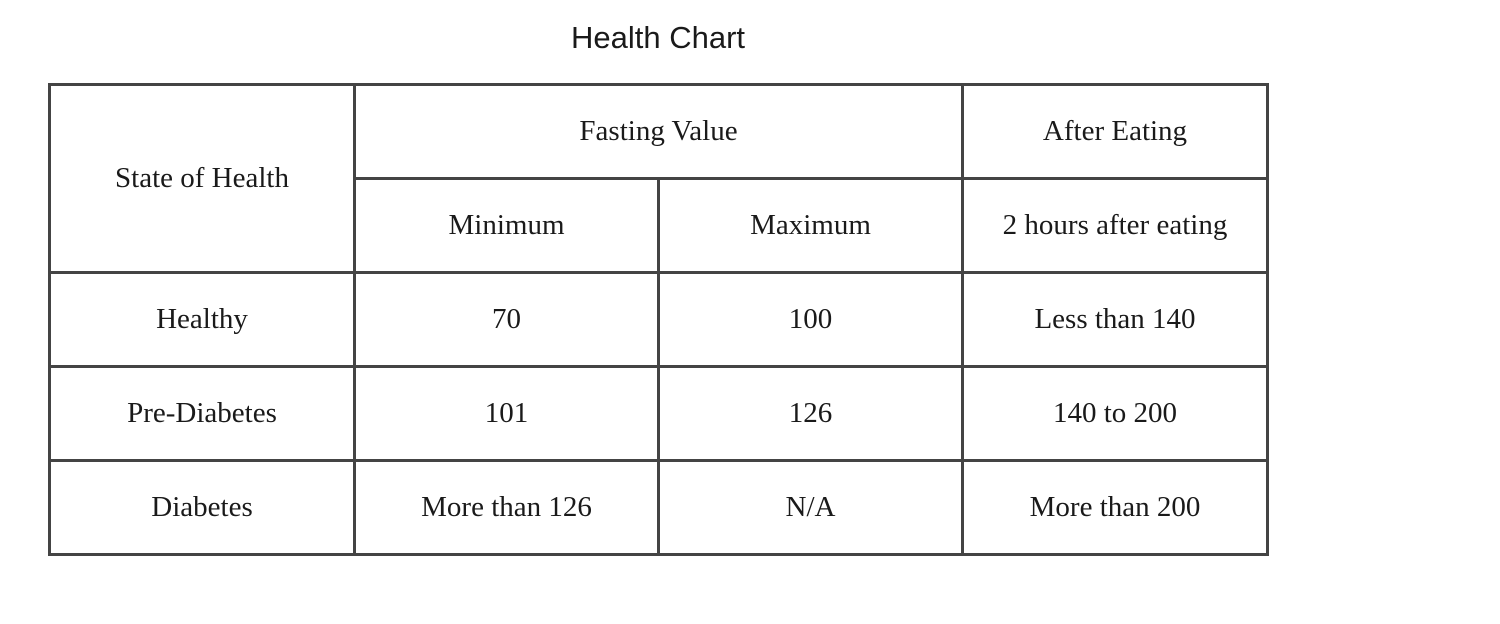 The height and width of the screenshot is (624, 1500). What do you see at coordinates (1115, 225) in the screenshot?
I see `header-two-hours: 2 hours after eating` at bounding box center [1115, 225].